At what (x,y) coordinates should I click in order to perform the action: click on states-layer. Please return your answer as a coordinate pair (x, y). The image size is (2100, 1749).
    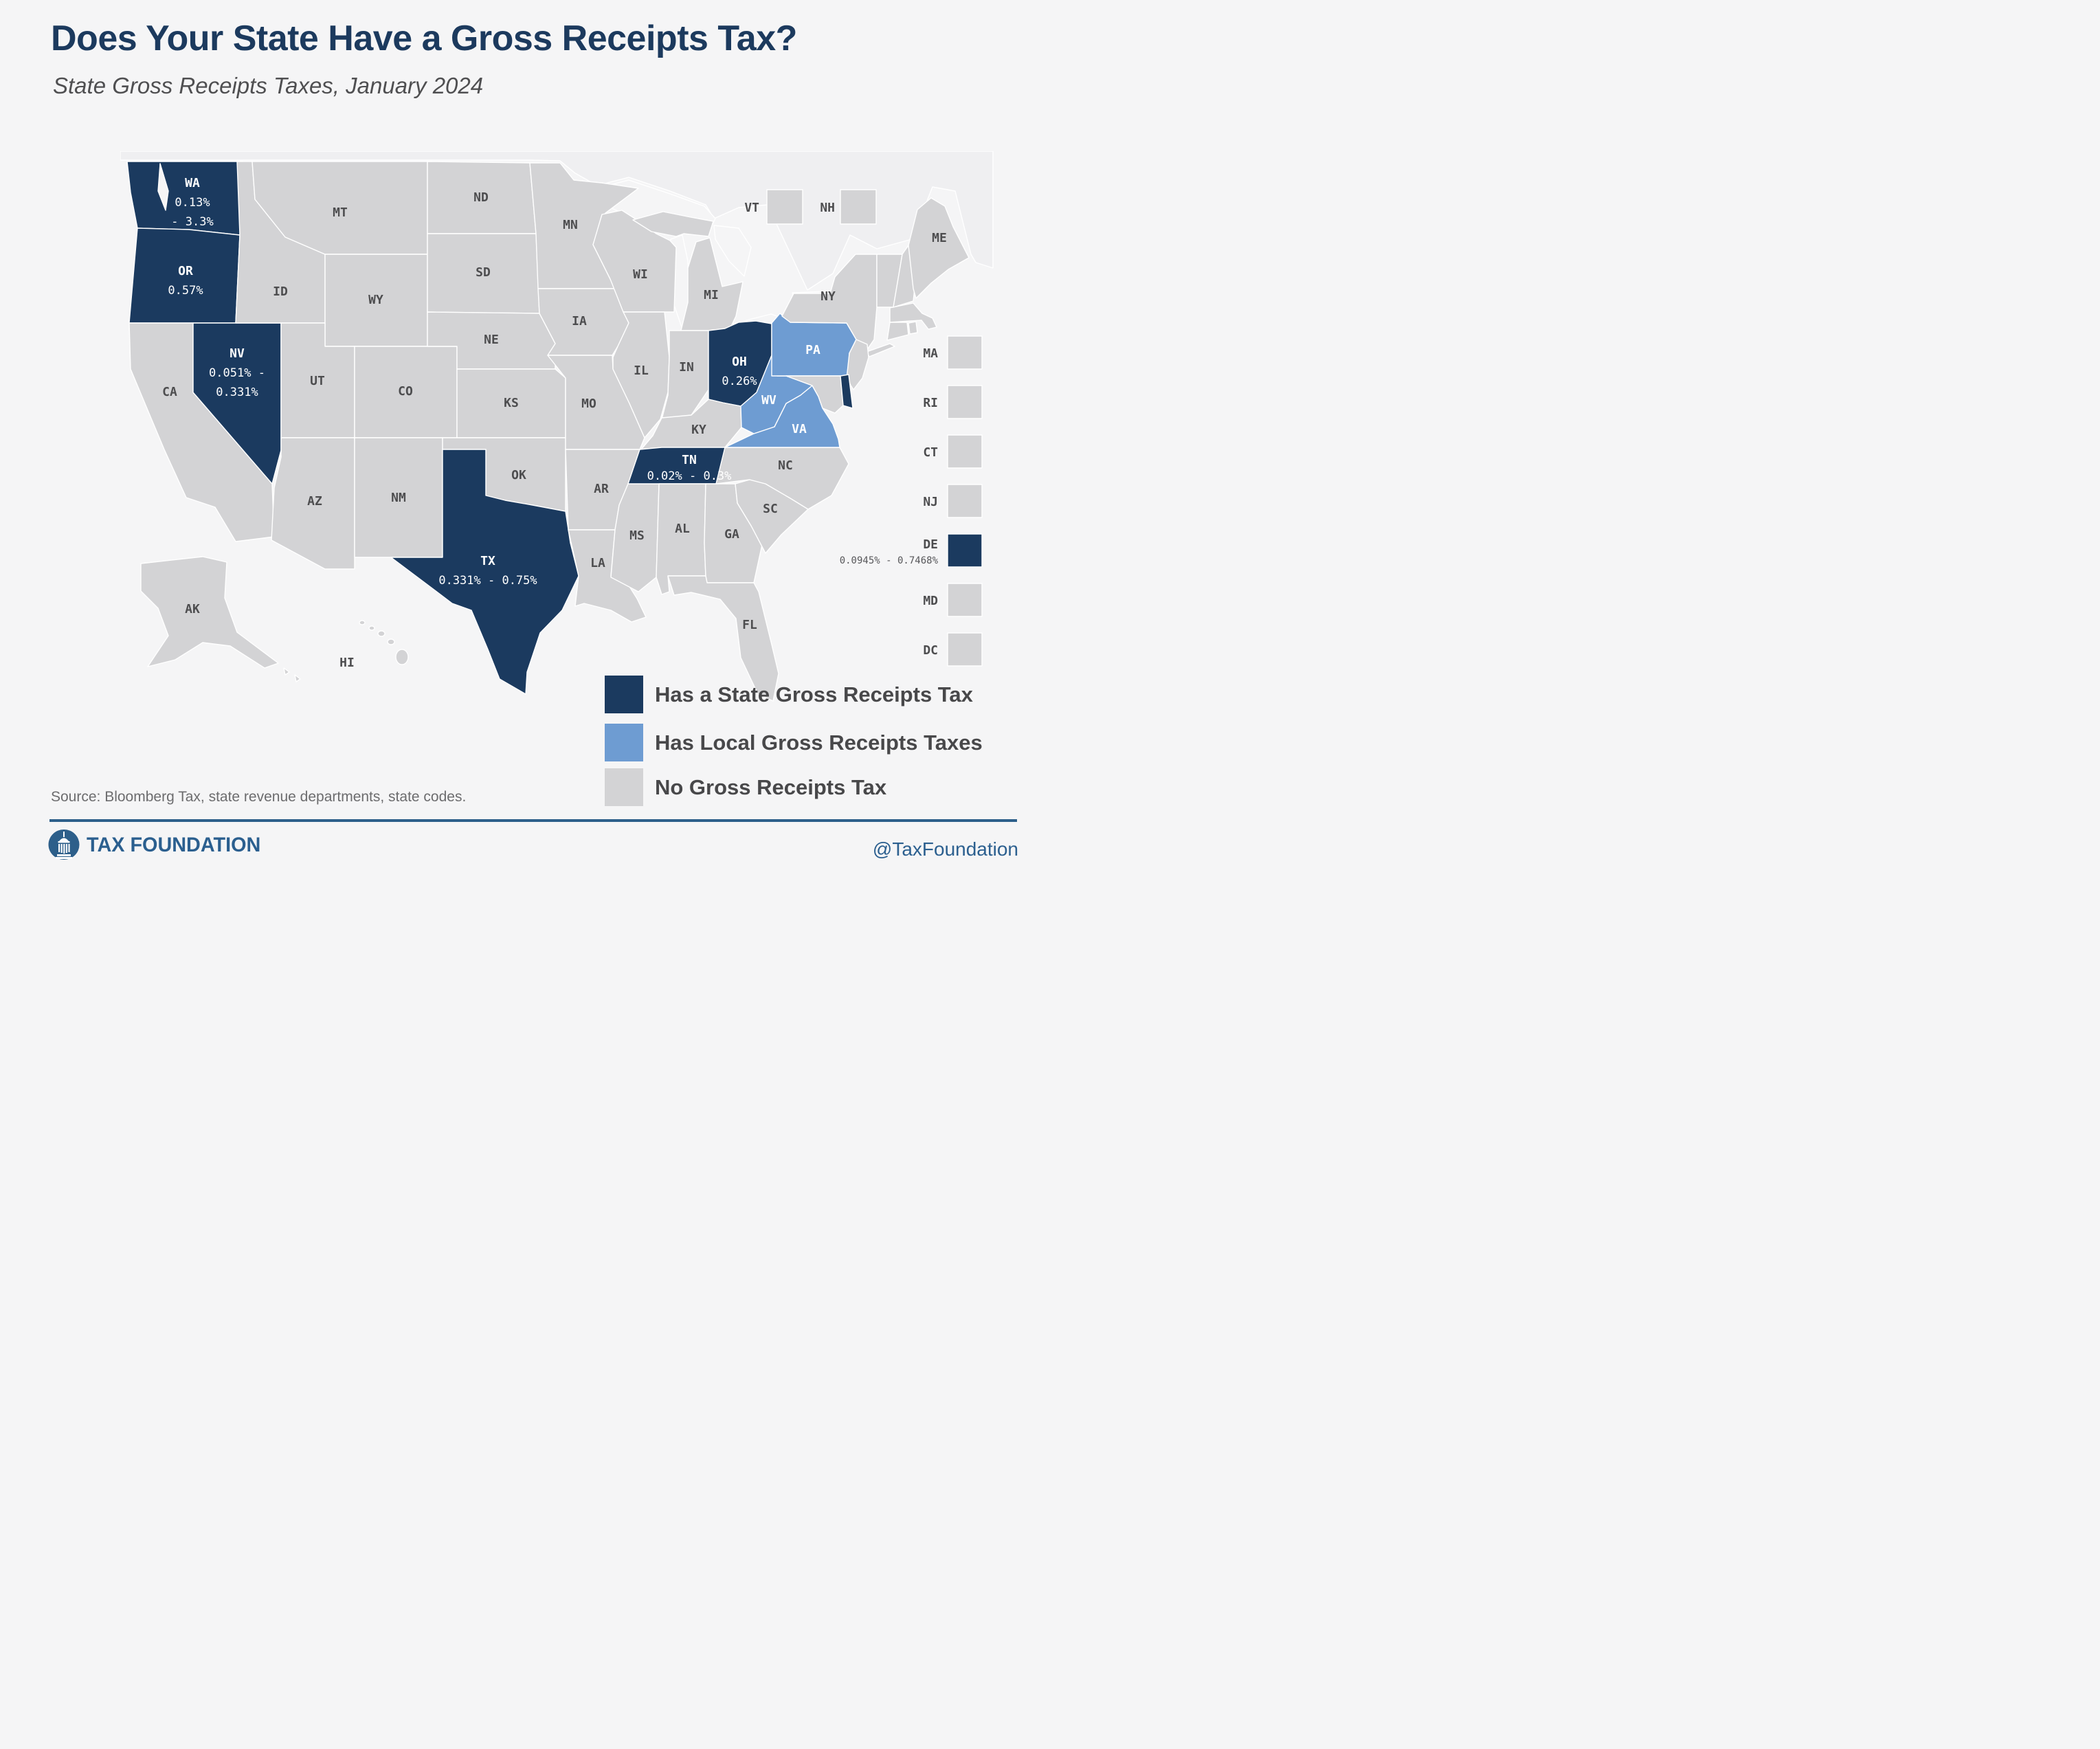
    Looking at the image, I should click on (548, 431).